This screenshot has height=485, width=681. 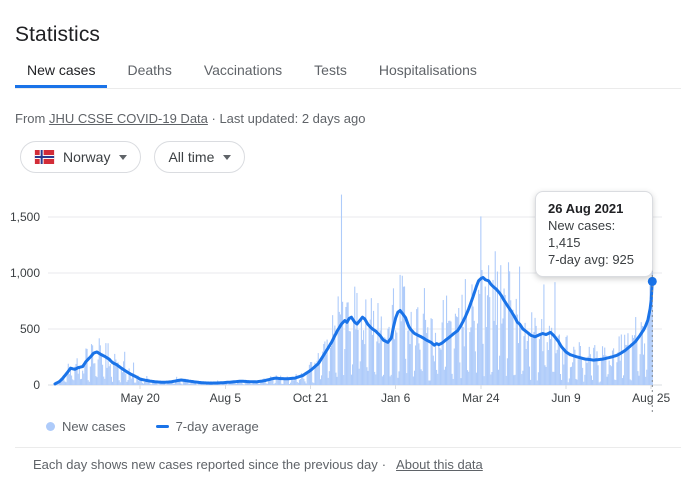 What do you see at coordinates (94, 426) in the screenshot?
I see `legend-label: New cases` at bounding box center [94, 426].